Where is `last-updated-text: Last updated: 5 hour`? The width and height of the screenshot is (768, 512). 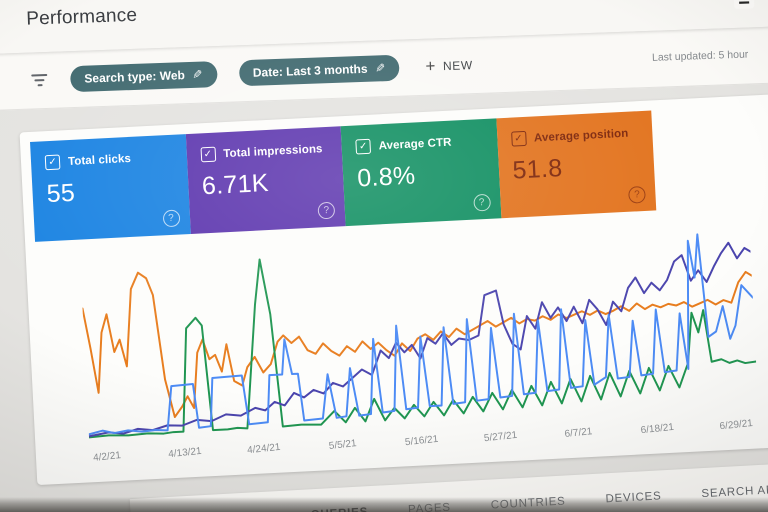
last-updated-text: Last updated: 5 hour is located at coordinates (700, 56).